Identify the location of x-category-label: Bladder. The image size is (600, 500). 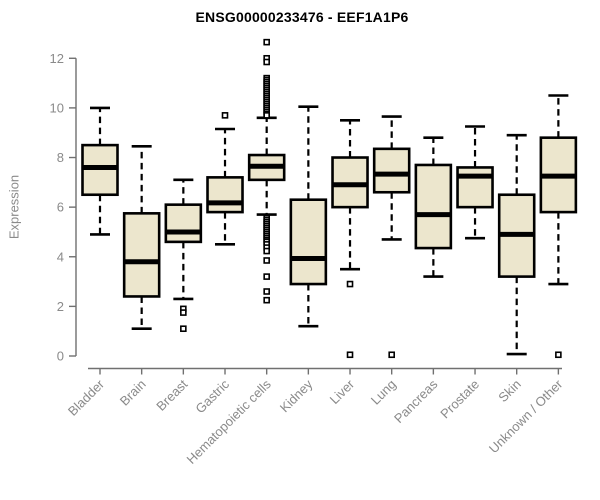
(86, 397).